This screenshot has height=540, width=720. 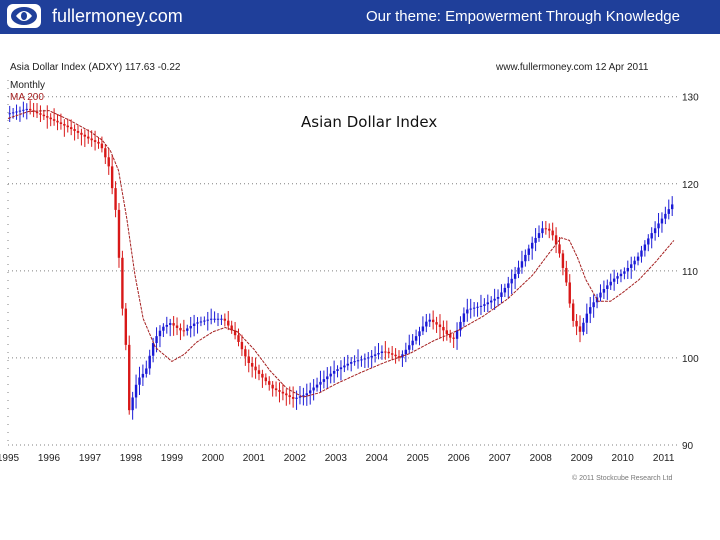 I want to click on x-tick-label: 2009, so click(x=582, y=458).